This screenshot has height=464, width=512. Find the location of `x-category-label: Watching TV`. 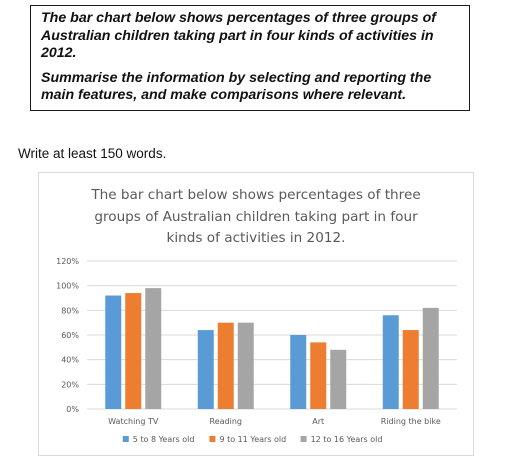

x-category-label: Watching TV is located at coordinates (133, 421).